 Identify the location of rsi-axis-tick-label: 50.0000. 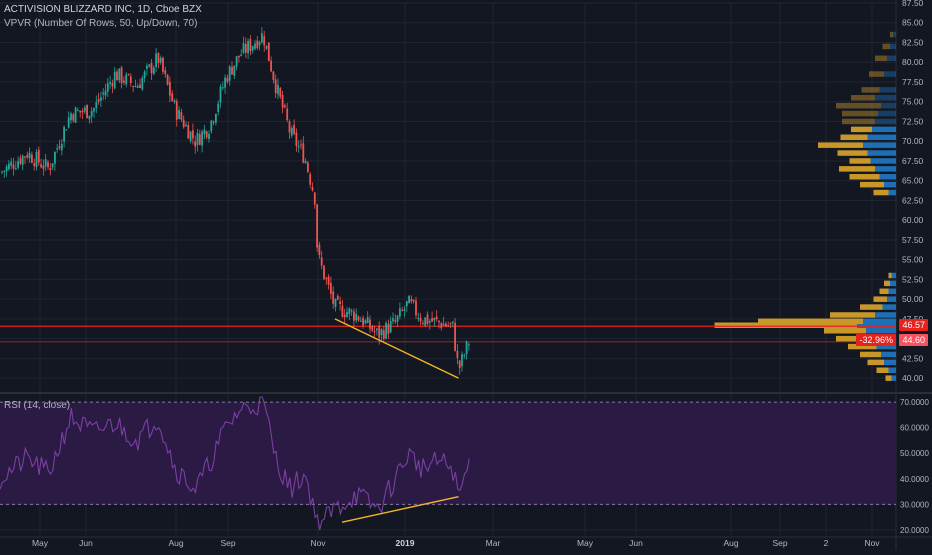
(914, 453).